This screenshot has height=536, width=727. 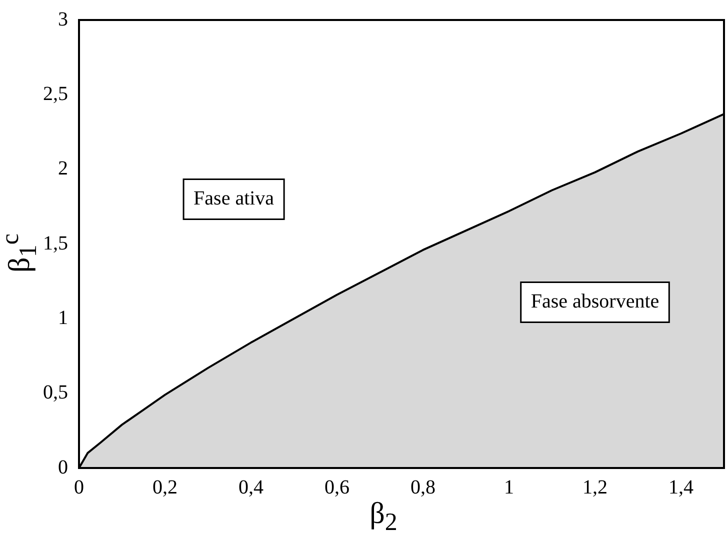 What do you see at coordinates (423, 487) in the screenshot?
I see `x-tick-label: 0,8` at bounding box center [423, 487].